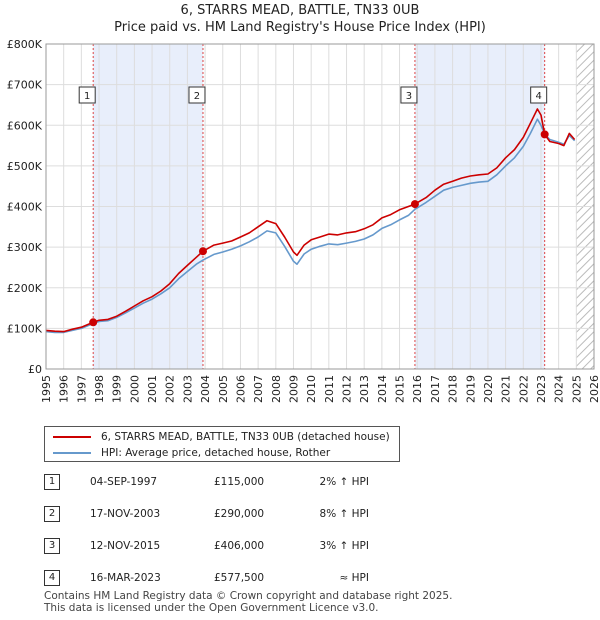 This screenshot has height=620, width=600. Describe the element at coordinates (125, 578) in the screenshot. I see `transaction-date: 16-MAR-2023` at that location.